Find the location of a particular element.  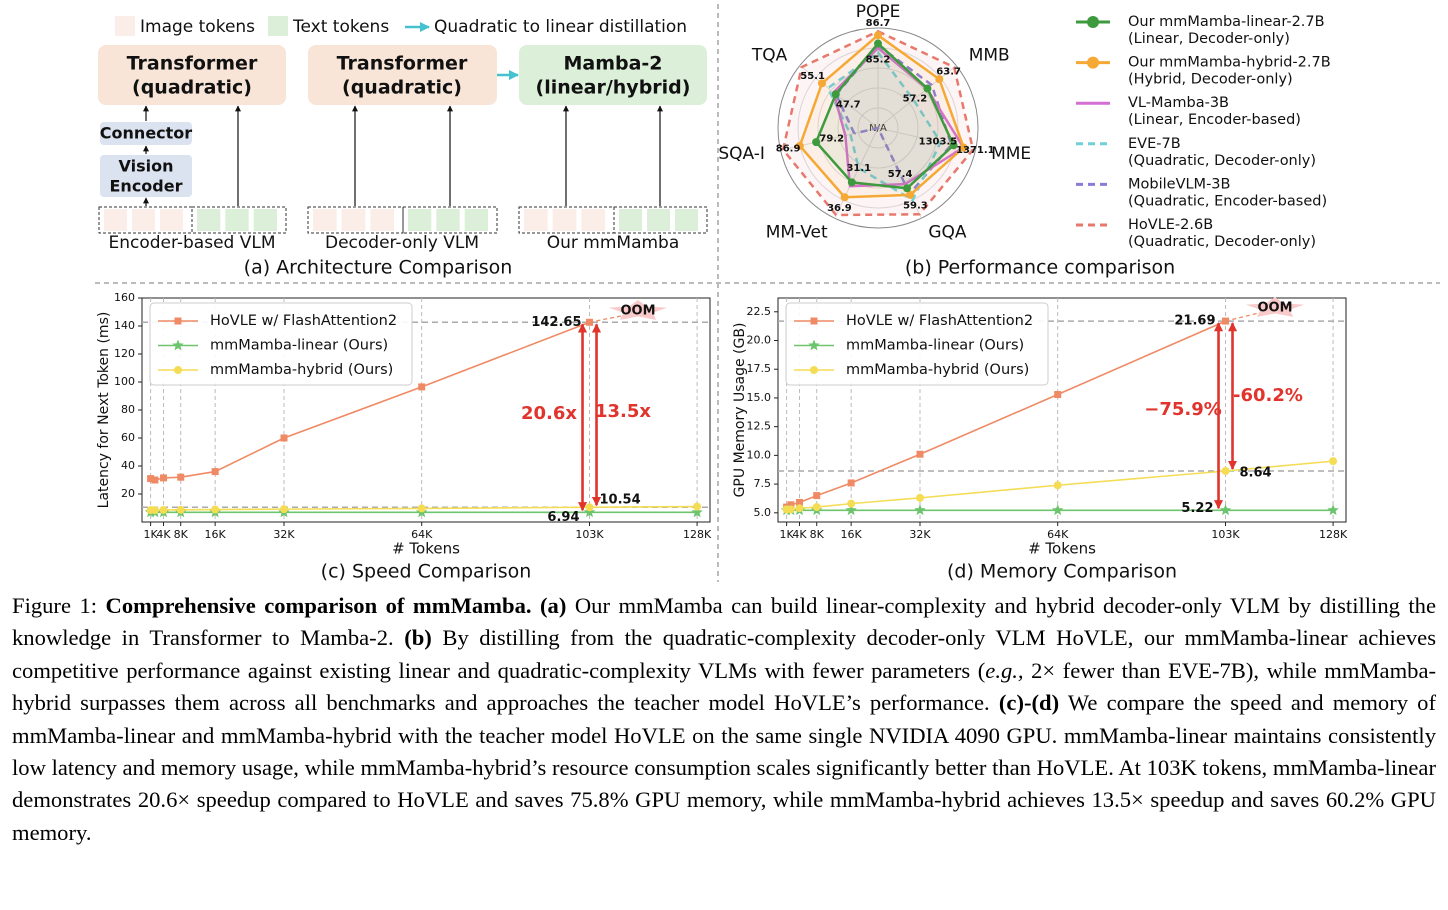

x-tick-label: 32K is located at coordinates (920, 534).